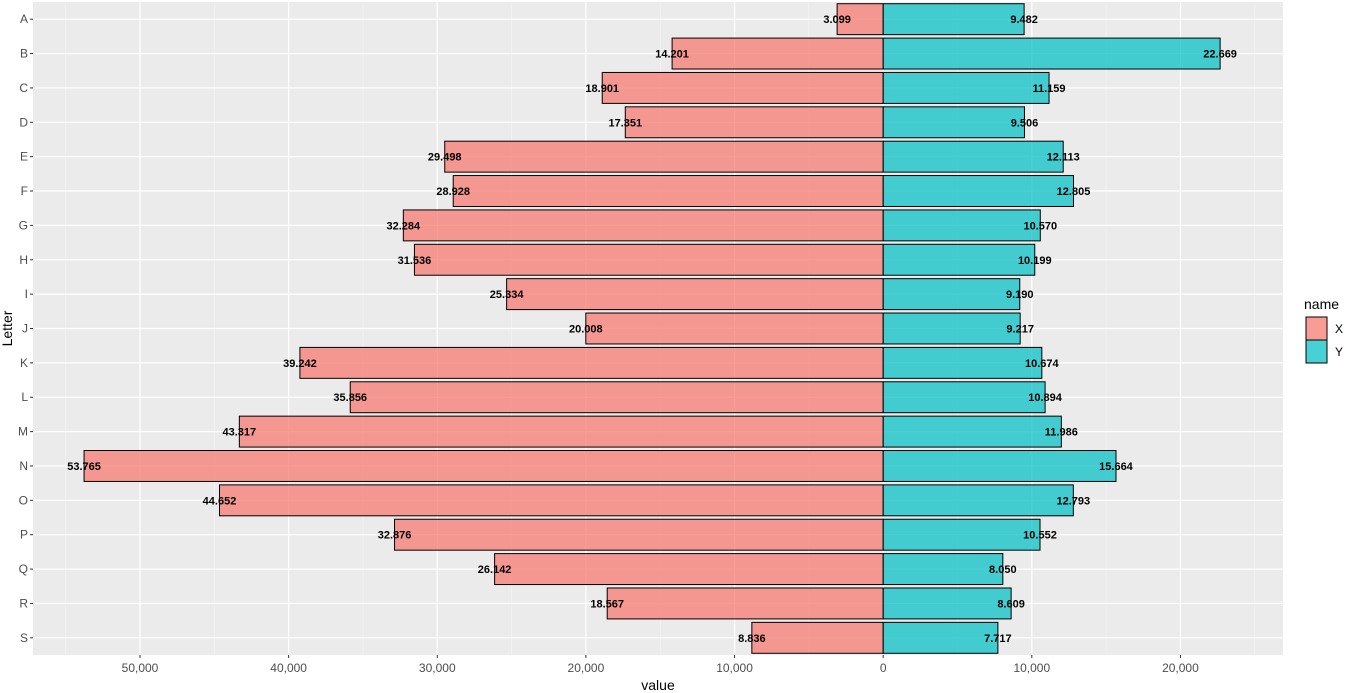  I want to click on bar-x-j, so click(734, 328).